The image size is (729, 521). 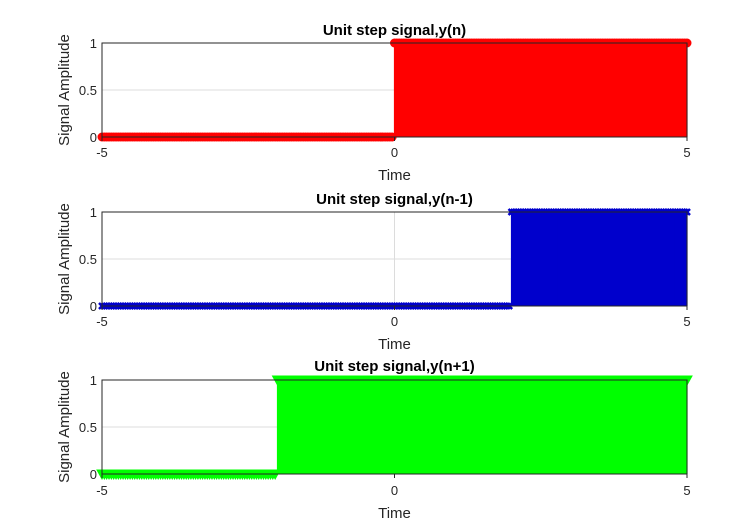 I want to click on plot-title: Unit step signal,y(n-1), so click(x=394, y=199).